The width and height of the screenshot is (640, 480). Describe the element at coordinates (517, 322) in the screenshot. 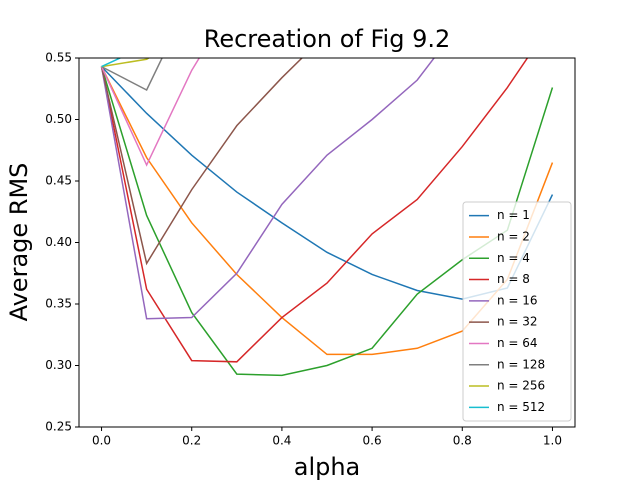

I see `legend-label: n = 32` at that location.